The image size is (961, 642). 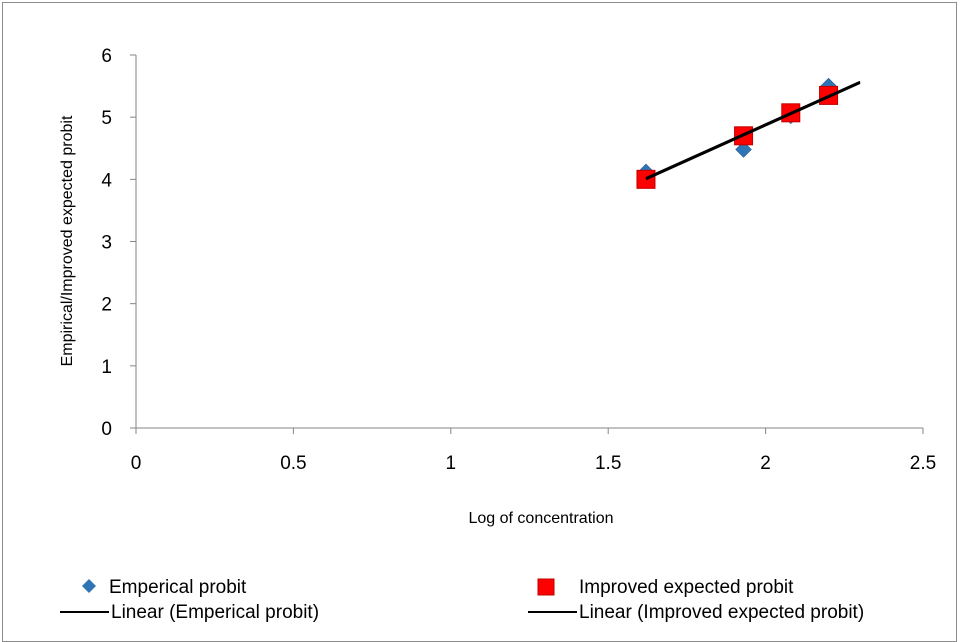 What do you see at coordinates (178, 587) in the screenshot?
I see `legend-label-empirical: Emperical probit` at bounding box center [178, 587].